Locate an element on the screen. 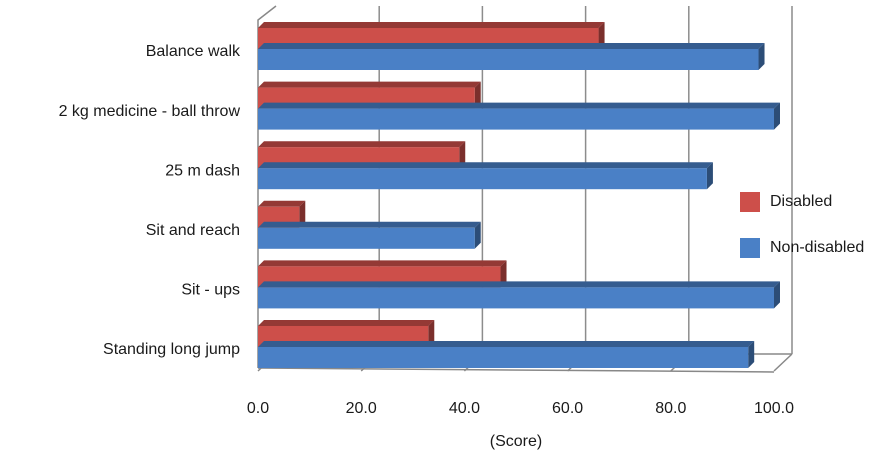  x-tick-label: 80.0 is located at coordinates (670, 408).